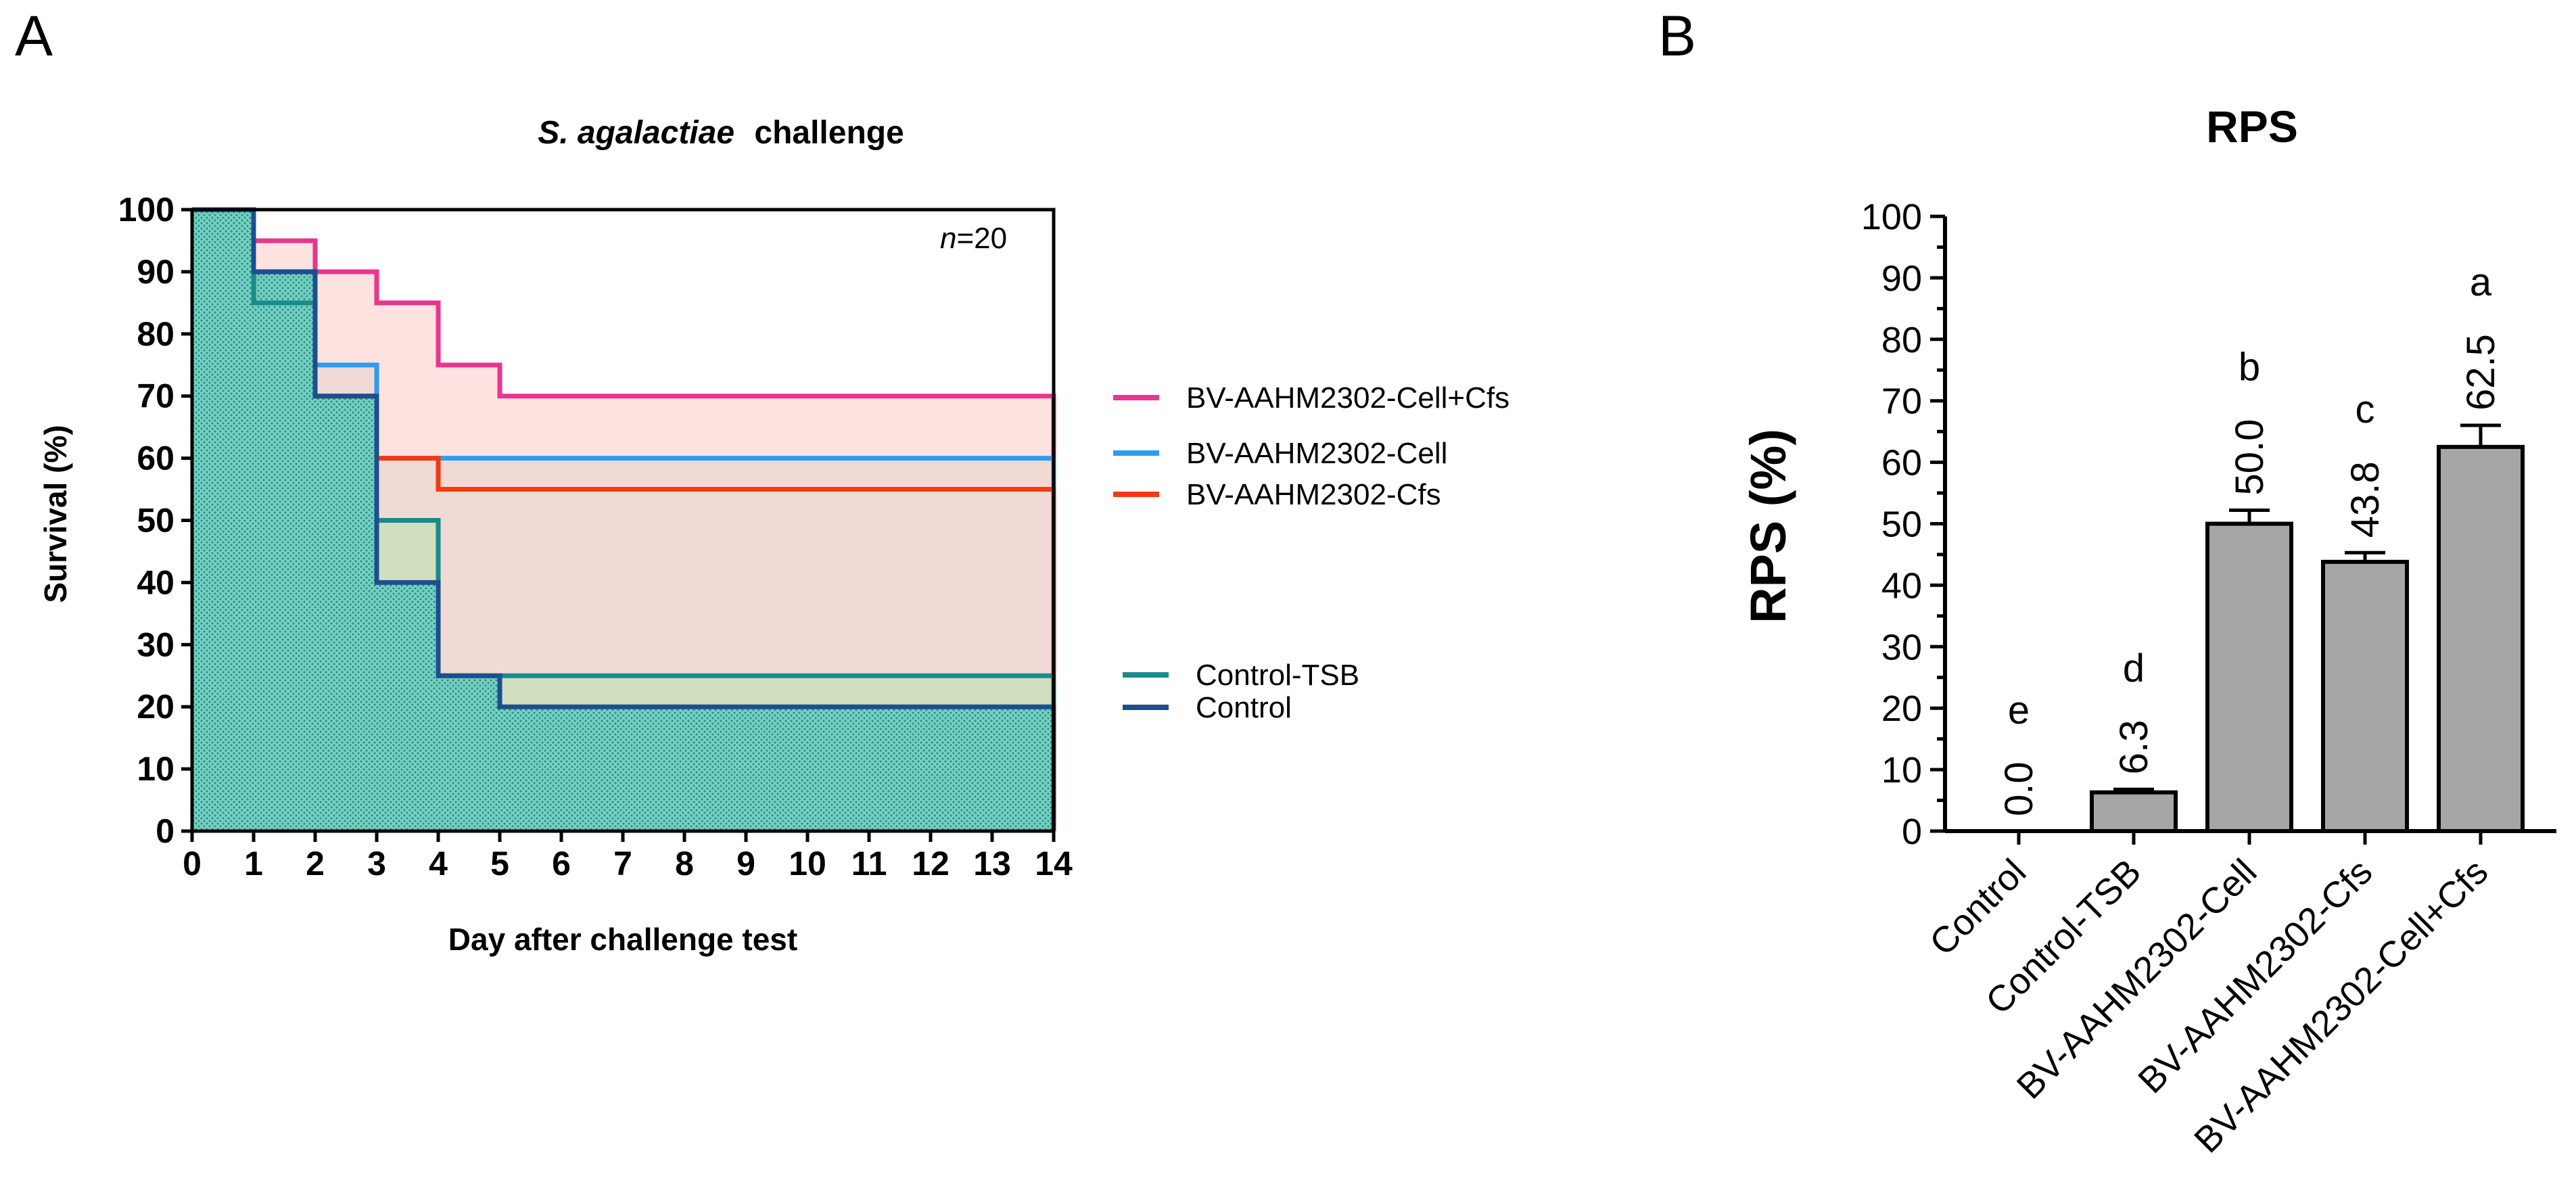 The width and height of the screenshot is (2576, 1201). What do you see at coordinates (1347, 398) in the screenshot?
I see `legend-label: BV-AAHM2302-Cell+Cfs` at bounding box center [1347, 398].